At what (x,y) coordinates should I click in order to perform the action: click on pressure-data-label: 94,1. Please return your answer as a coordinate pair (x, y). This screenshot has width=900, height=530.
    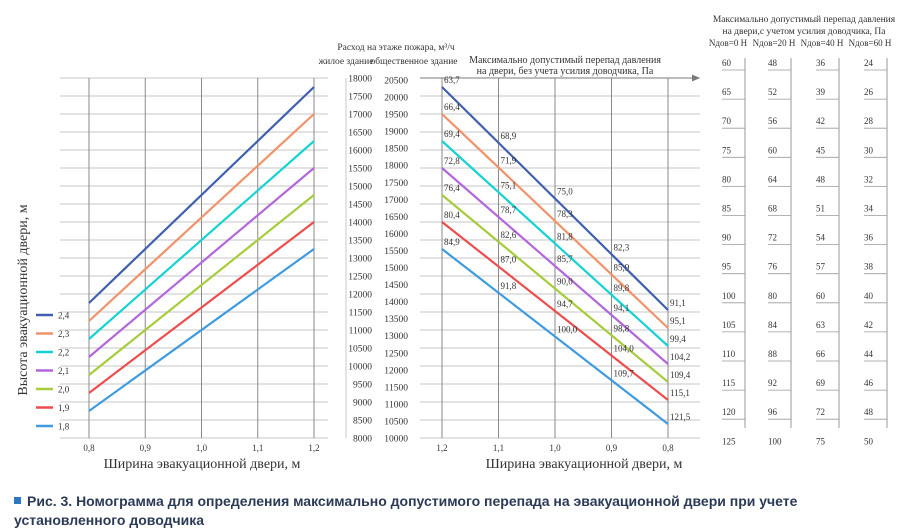
    Looking at the image, I should click on (622, 308).